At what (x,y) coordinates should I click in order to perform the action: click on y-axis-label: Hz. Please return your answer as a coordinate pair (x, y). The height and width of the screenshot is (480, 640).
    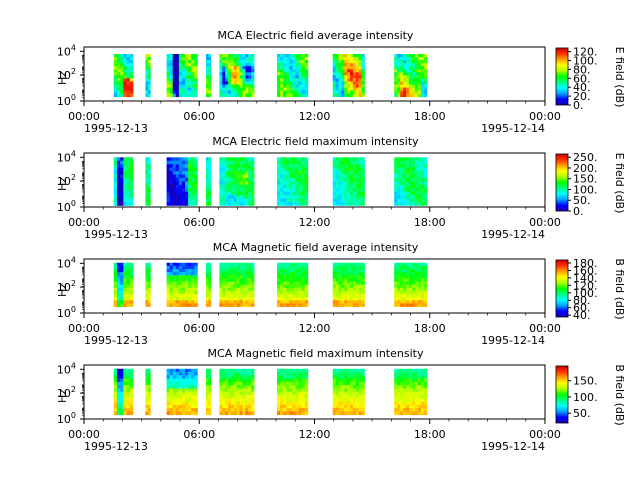
    Looking at the image, I should click on (62, 290).